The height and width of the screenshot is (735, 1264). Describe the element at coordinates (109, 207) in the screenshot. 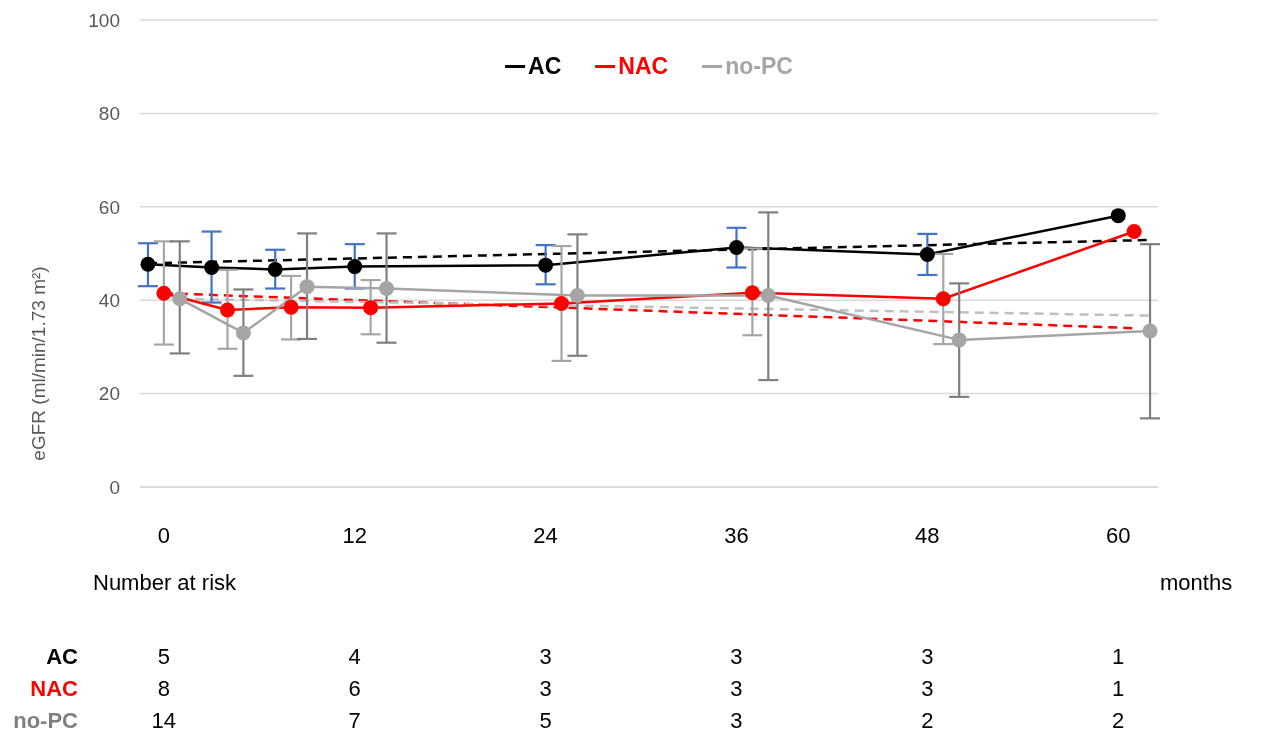

I see `y-tick-label: 60` at that location.